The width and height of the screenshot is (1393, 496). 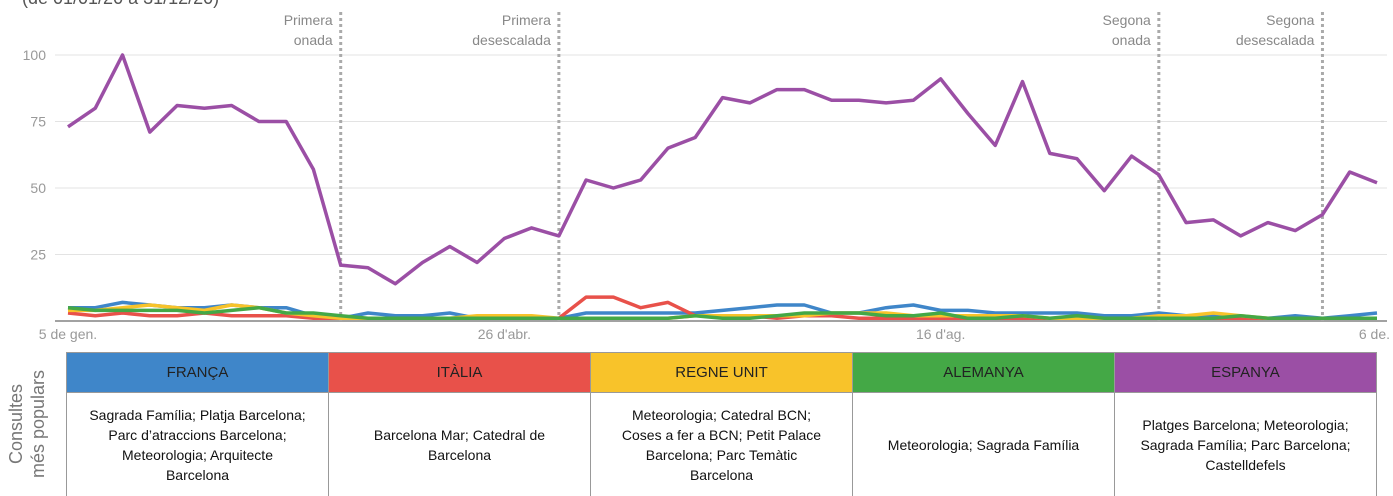 I want to click on row-label-text: Consultes, so click(x=16, y=424).